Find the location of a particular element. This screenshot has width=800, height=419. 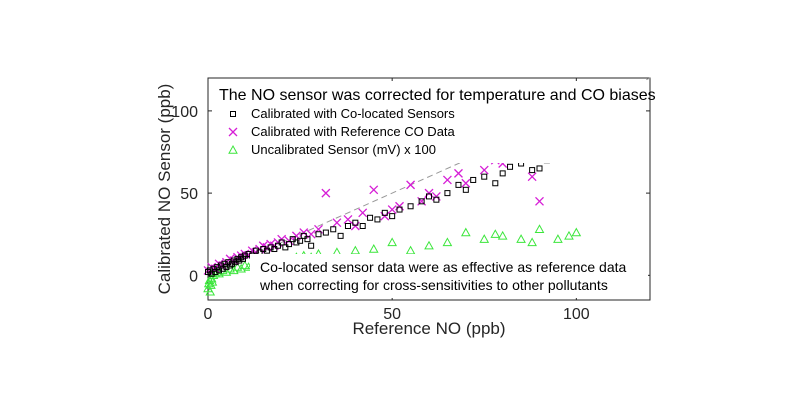

y-tick-label-50: 50 is located at coordinates (189, 194).